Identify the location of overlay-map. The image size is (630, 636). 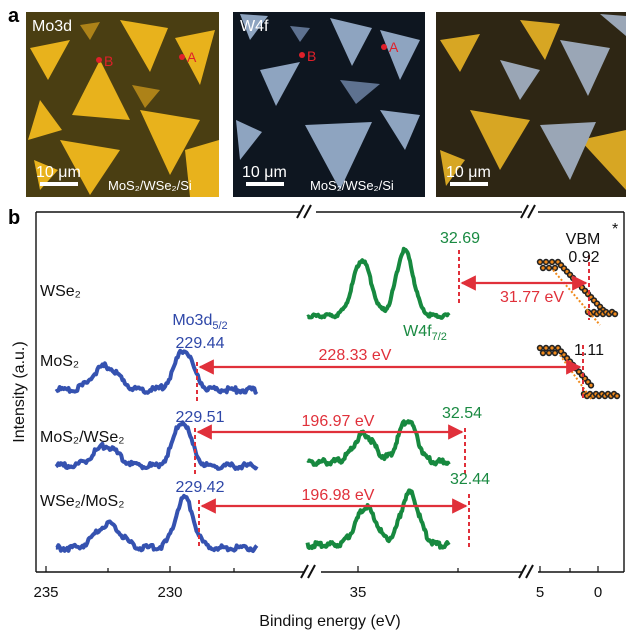
(531, 104).